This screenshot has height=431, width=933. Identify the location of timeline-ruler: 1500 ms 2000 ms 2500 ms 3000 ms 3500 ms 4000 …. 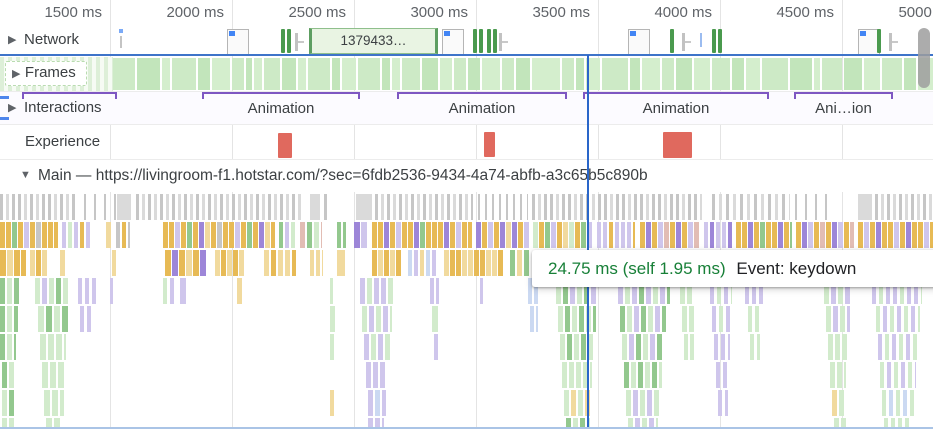
(466, 13).